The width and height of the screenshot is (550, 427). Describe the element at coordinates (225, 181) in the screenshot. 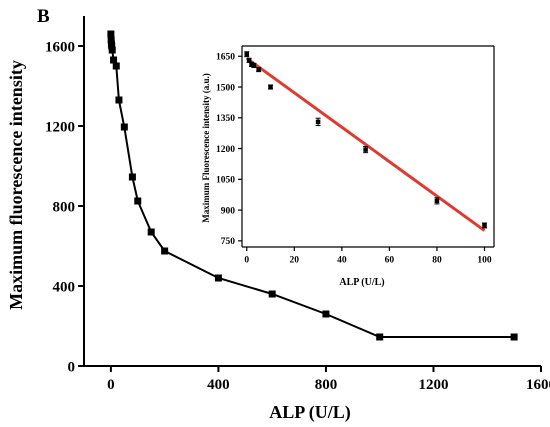

I see `inset-y-tick-label: 1050` at that location.